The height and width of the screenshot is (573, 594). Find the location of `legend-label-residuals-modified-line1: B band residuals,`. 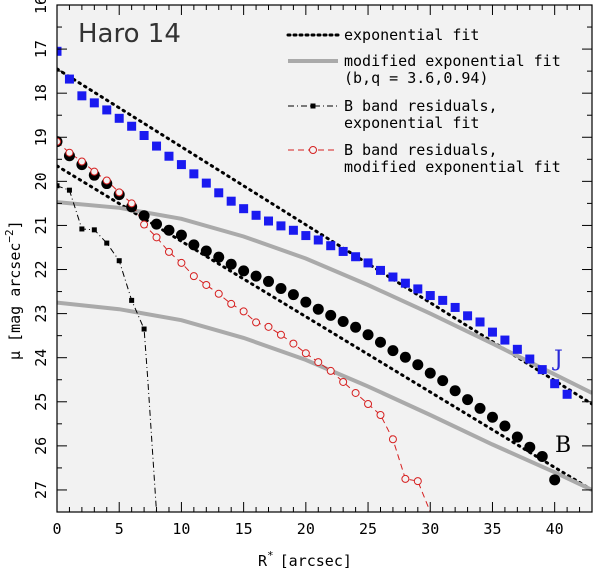

legend-label-residuals-modified-line1: B band residuals, is located at coordinates (421, 150).